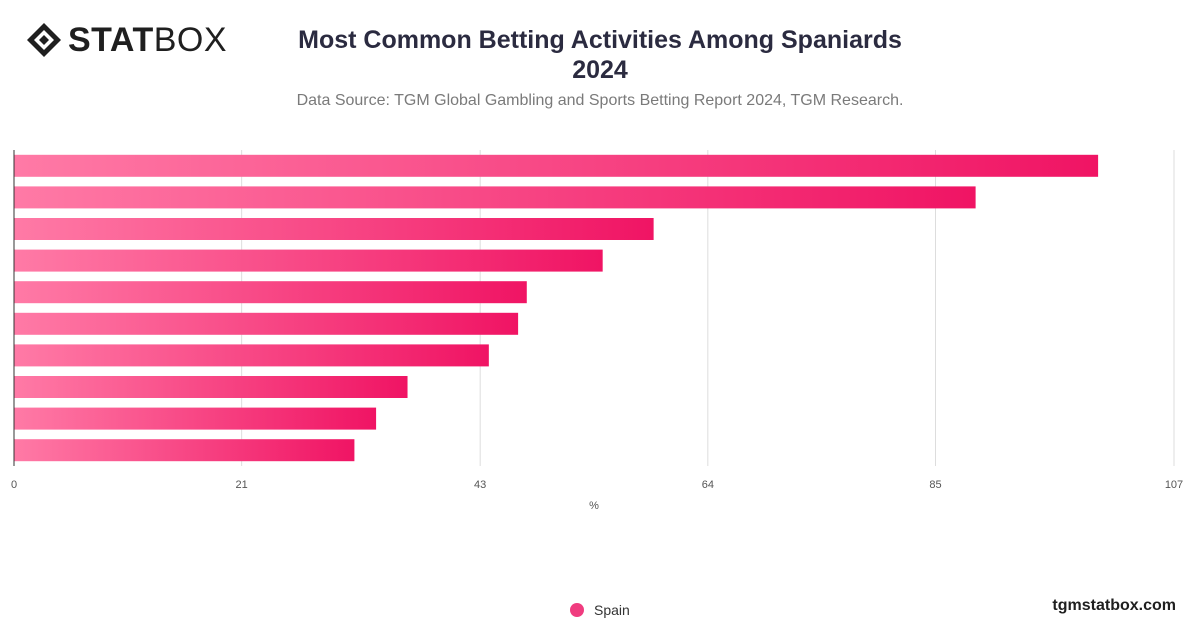  Describe the element at coordinates (111, 40) in the screenshot. I see `logo-text-bold: STAT` at that location.